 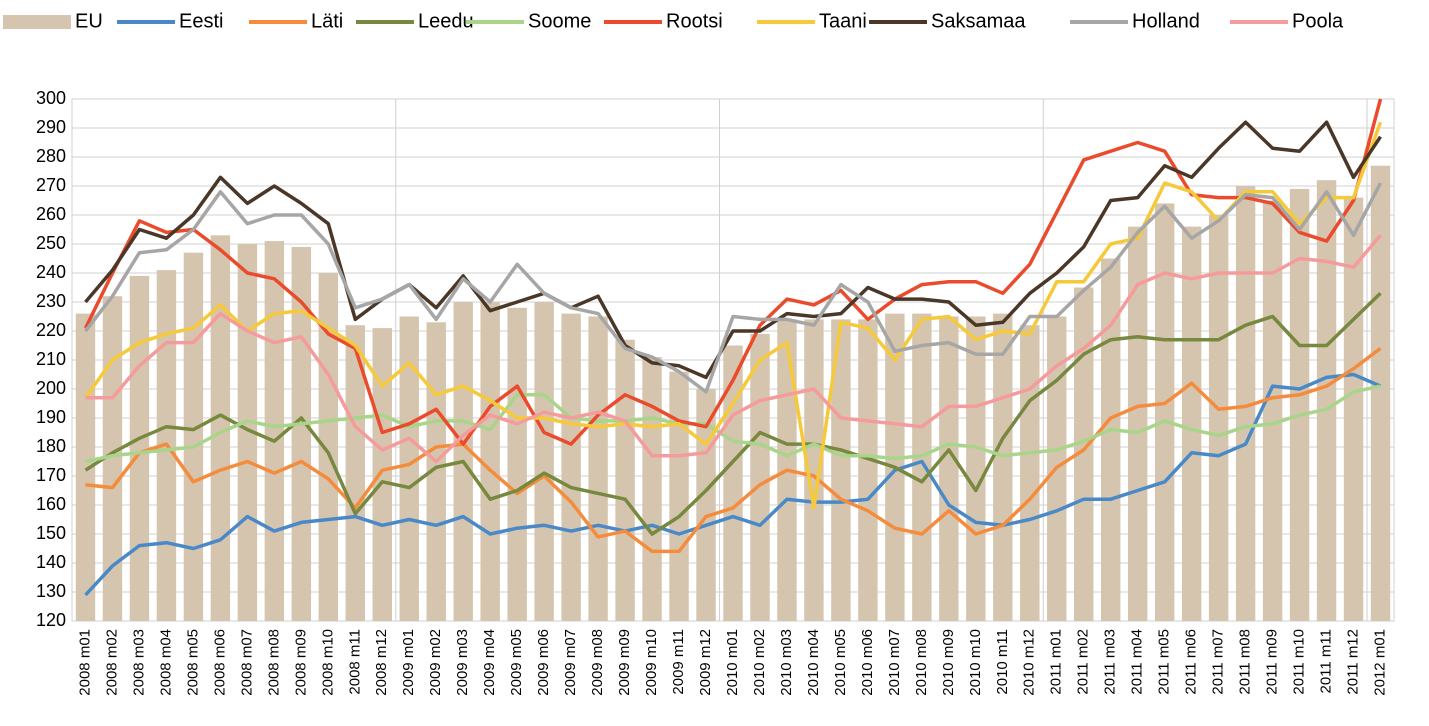 I want to click on x-tick-label: 2008 m01, so click(x=84, y=662).